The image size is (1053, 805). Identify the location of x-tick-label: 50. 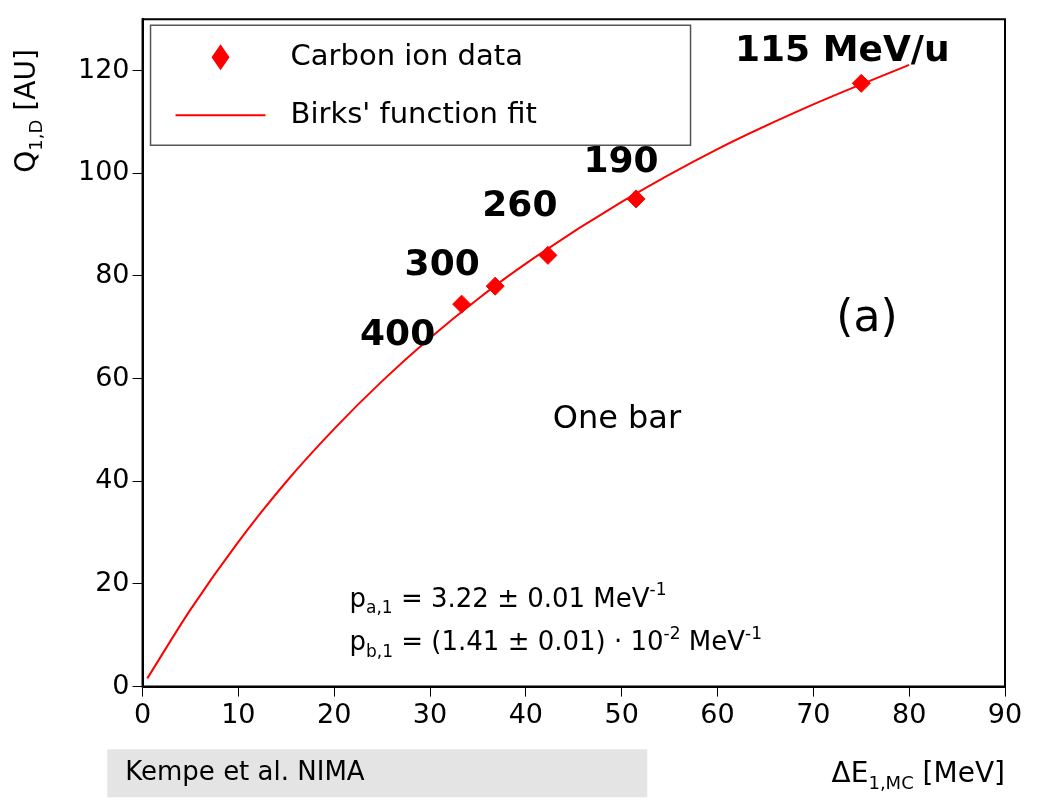
(621, 713).